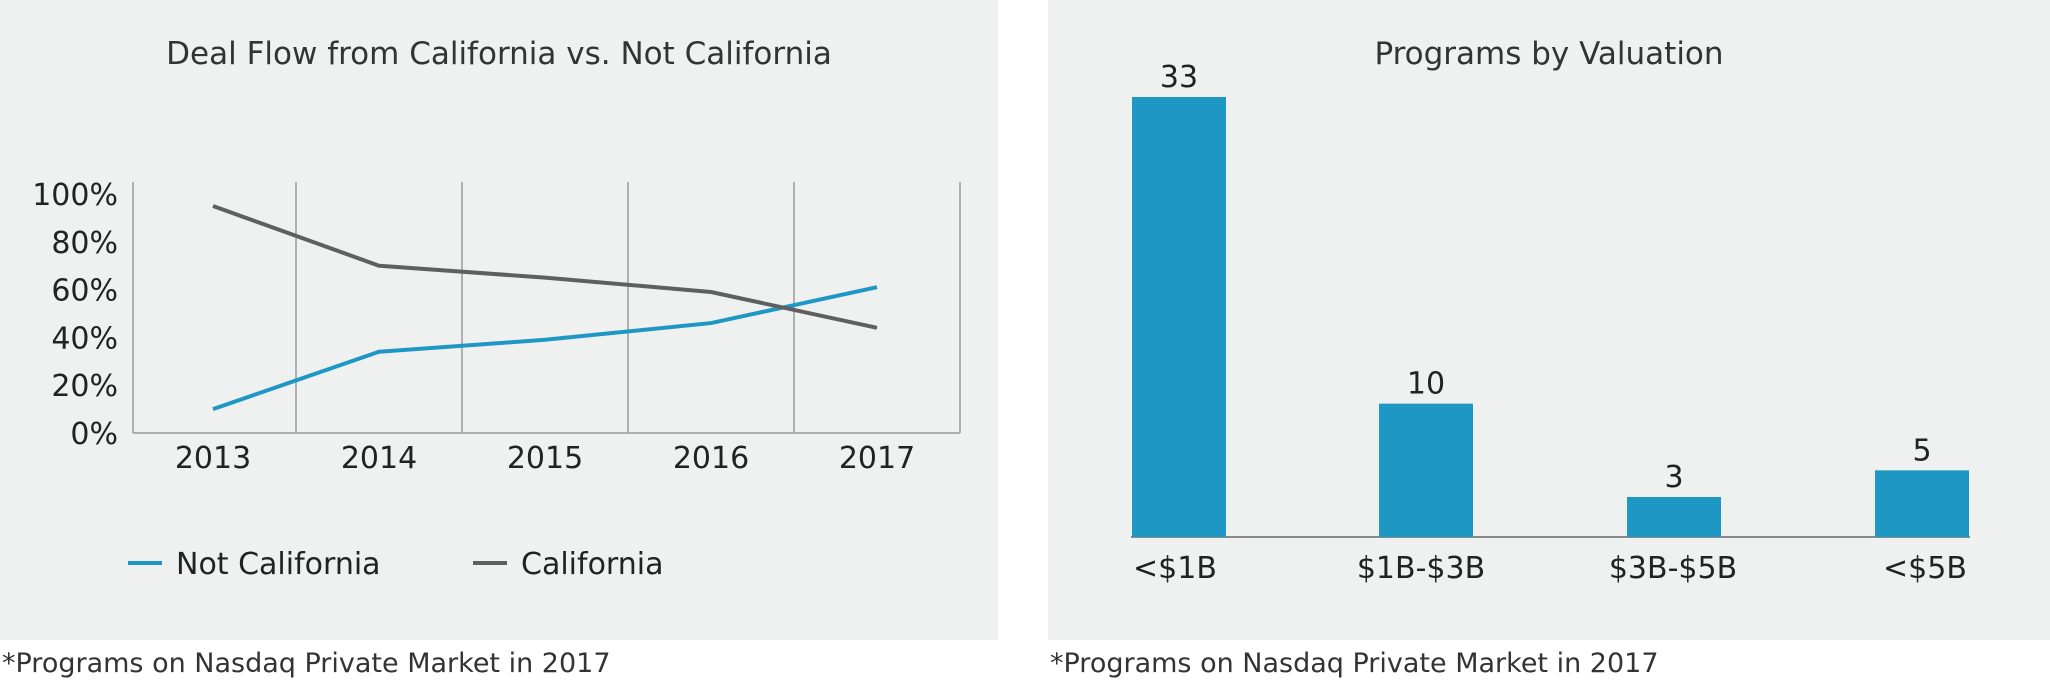 Image resolution: width=2050 pixels, height=690 pixels. What do you see at coordinates (379, 458) in the screenshot?
I see `x-tick-label: 2014` at bounding box center [379, 458].